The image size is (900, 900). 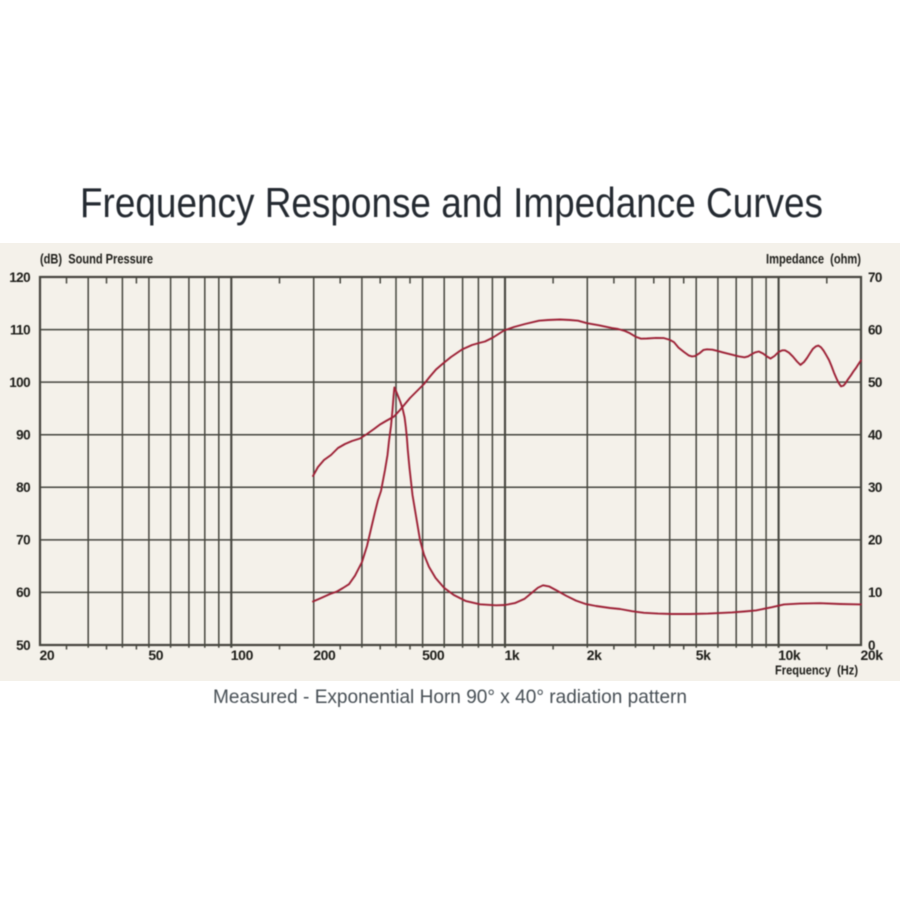 I want to click on svg-text: 200, so click(x=324, y=655).